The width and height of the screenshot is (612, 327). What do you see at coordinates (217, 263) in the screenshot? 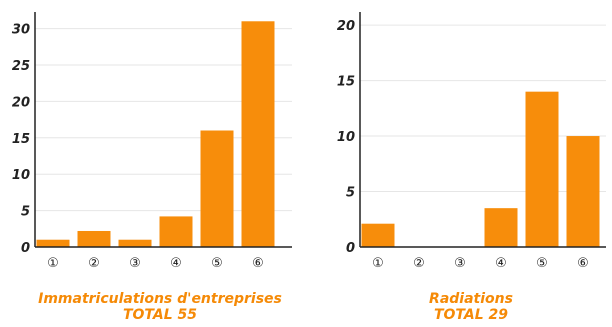
I see `chart-1-category-label: ⑤` at bounding box center [217, 263].